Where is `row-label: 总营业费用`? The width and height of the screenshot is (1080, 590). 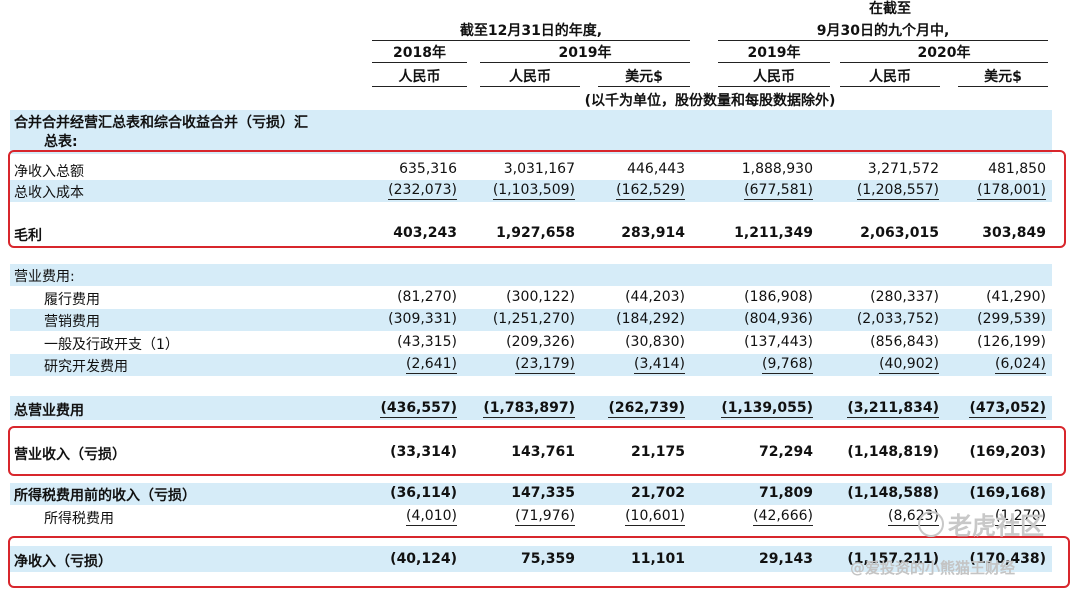 row-label: 总营业费用 is located at coordinates (49, 411).